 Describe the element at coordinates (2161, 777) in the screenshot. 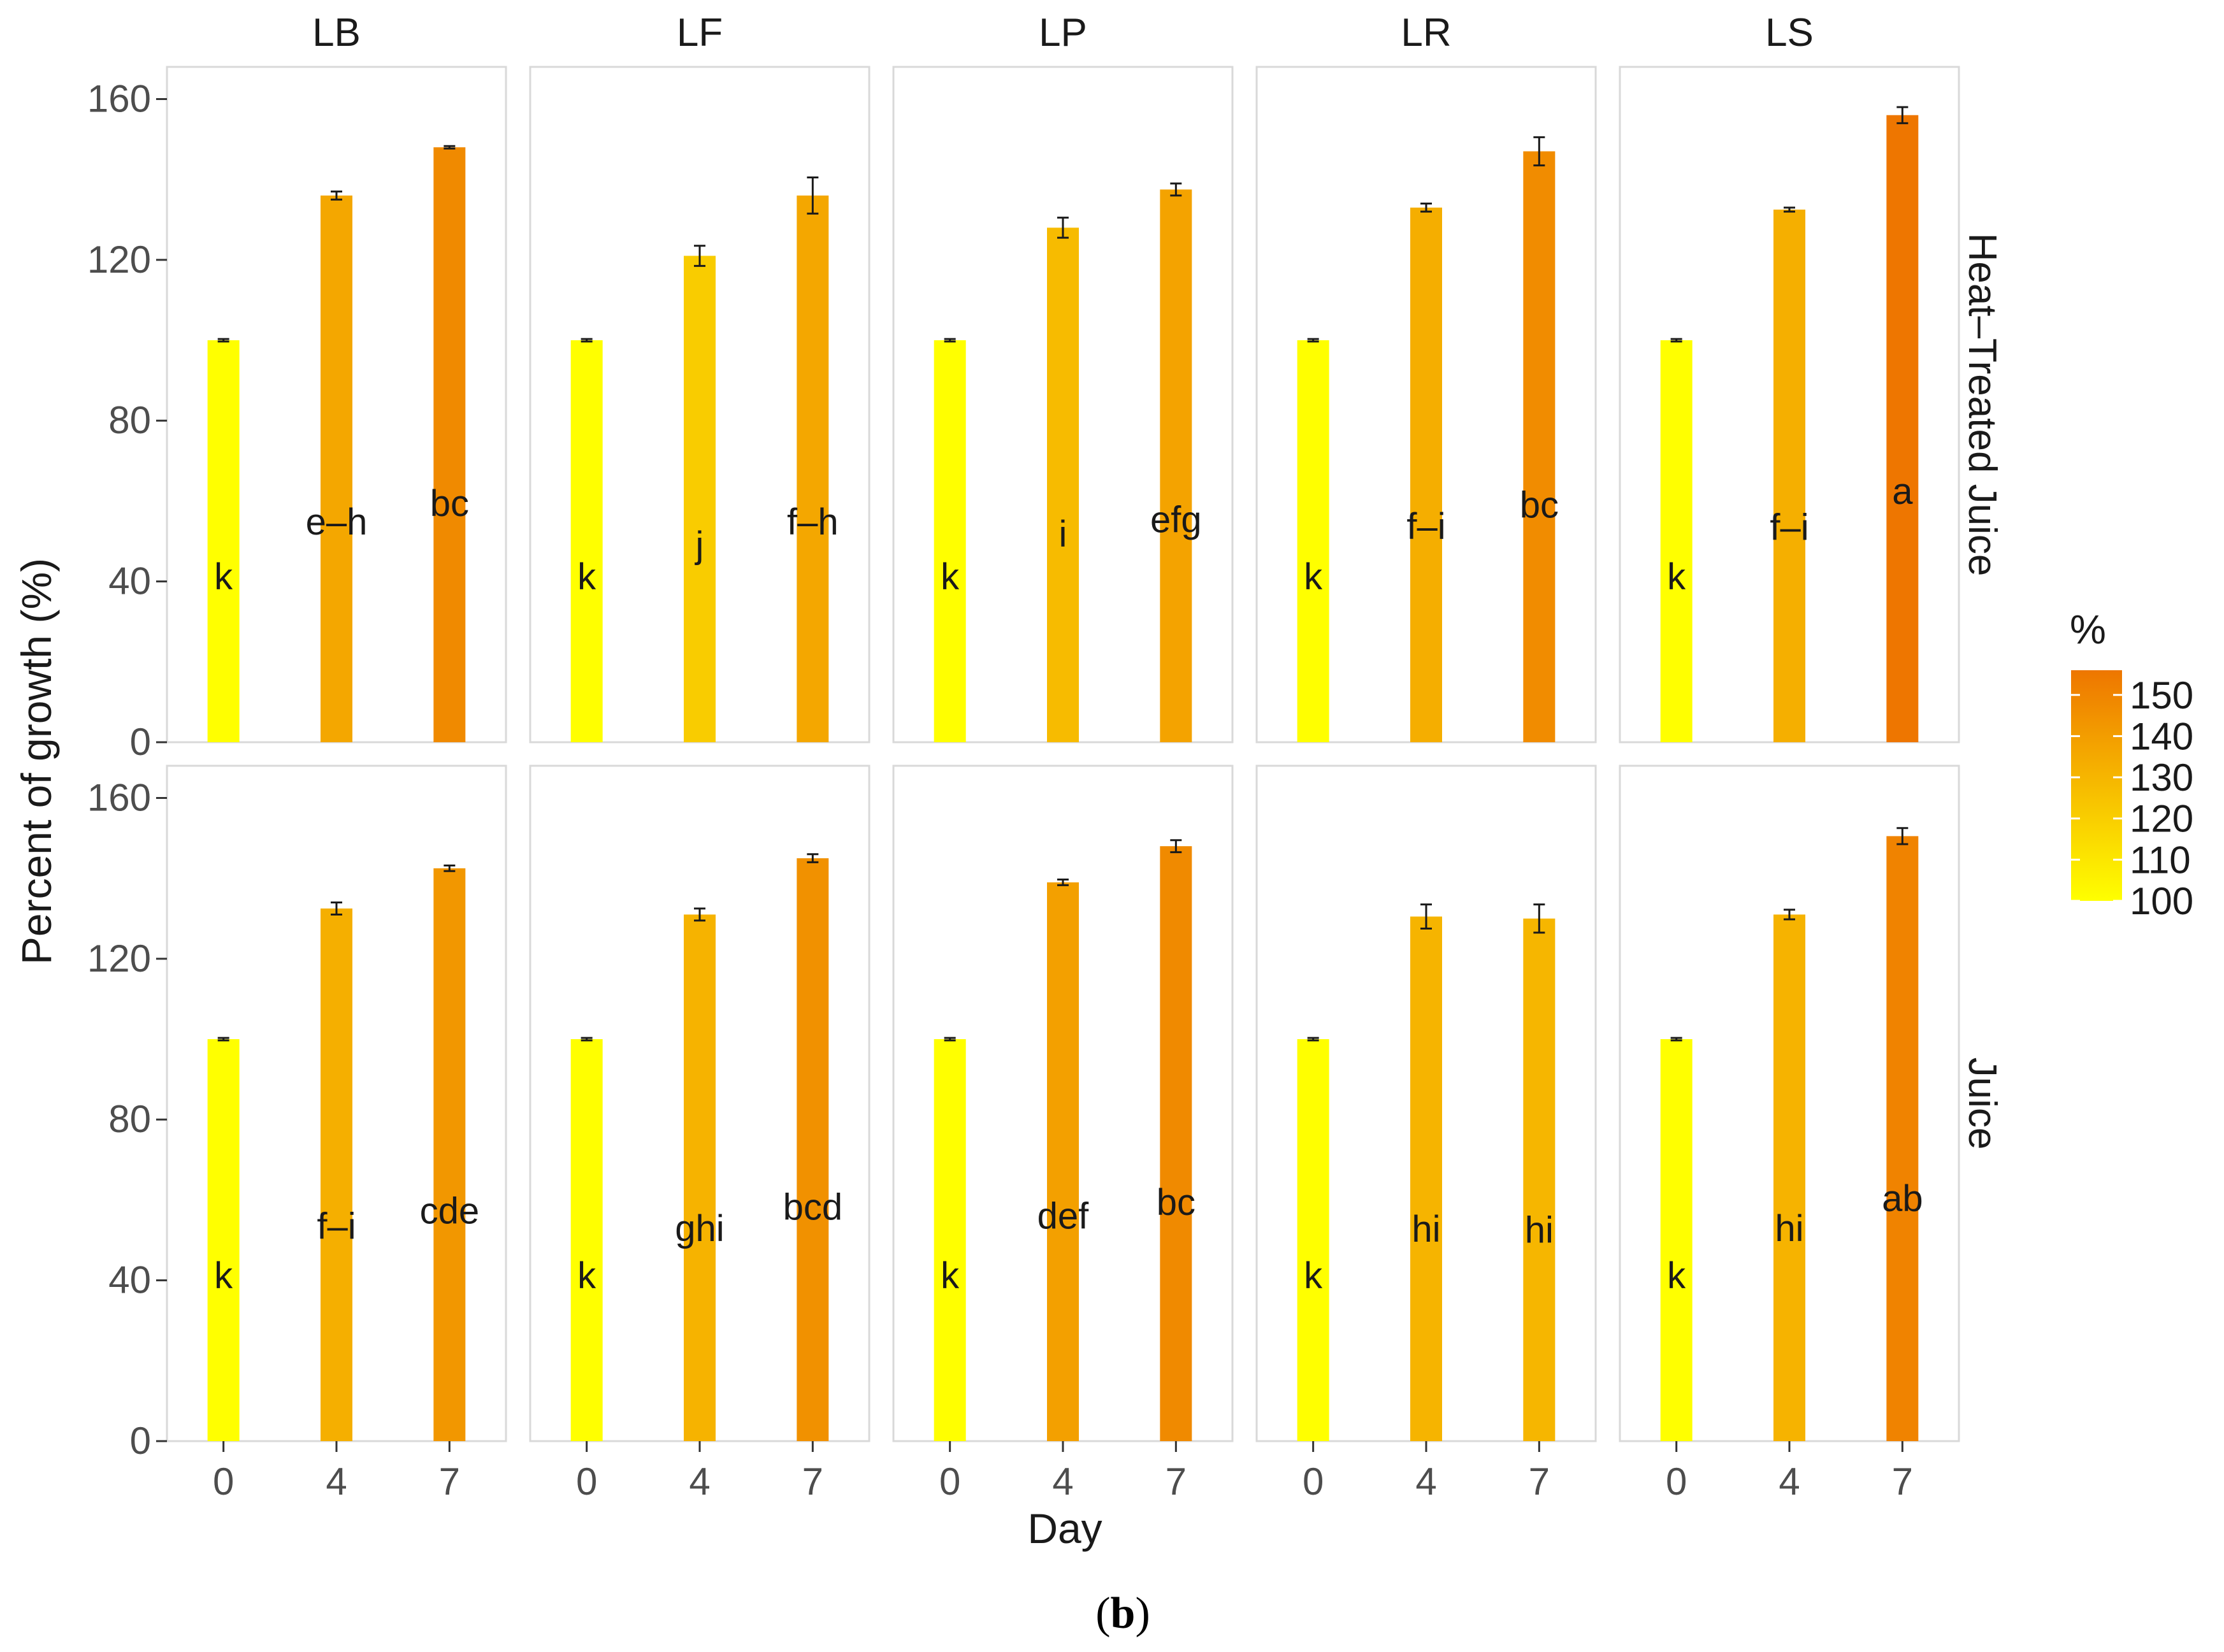

I see `legend-tick-label: 130` at that location.